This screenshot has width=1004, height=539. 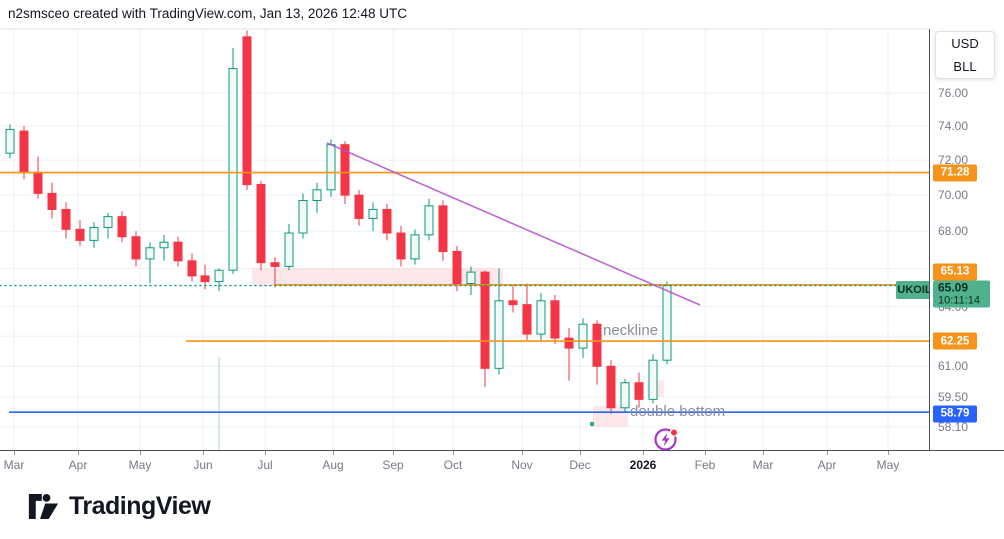 What do you see at coordinates (705, 465) in the screenshot?
I see `time-label-feb: Feb` at bounding box center [705, 465].